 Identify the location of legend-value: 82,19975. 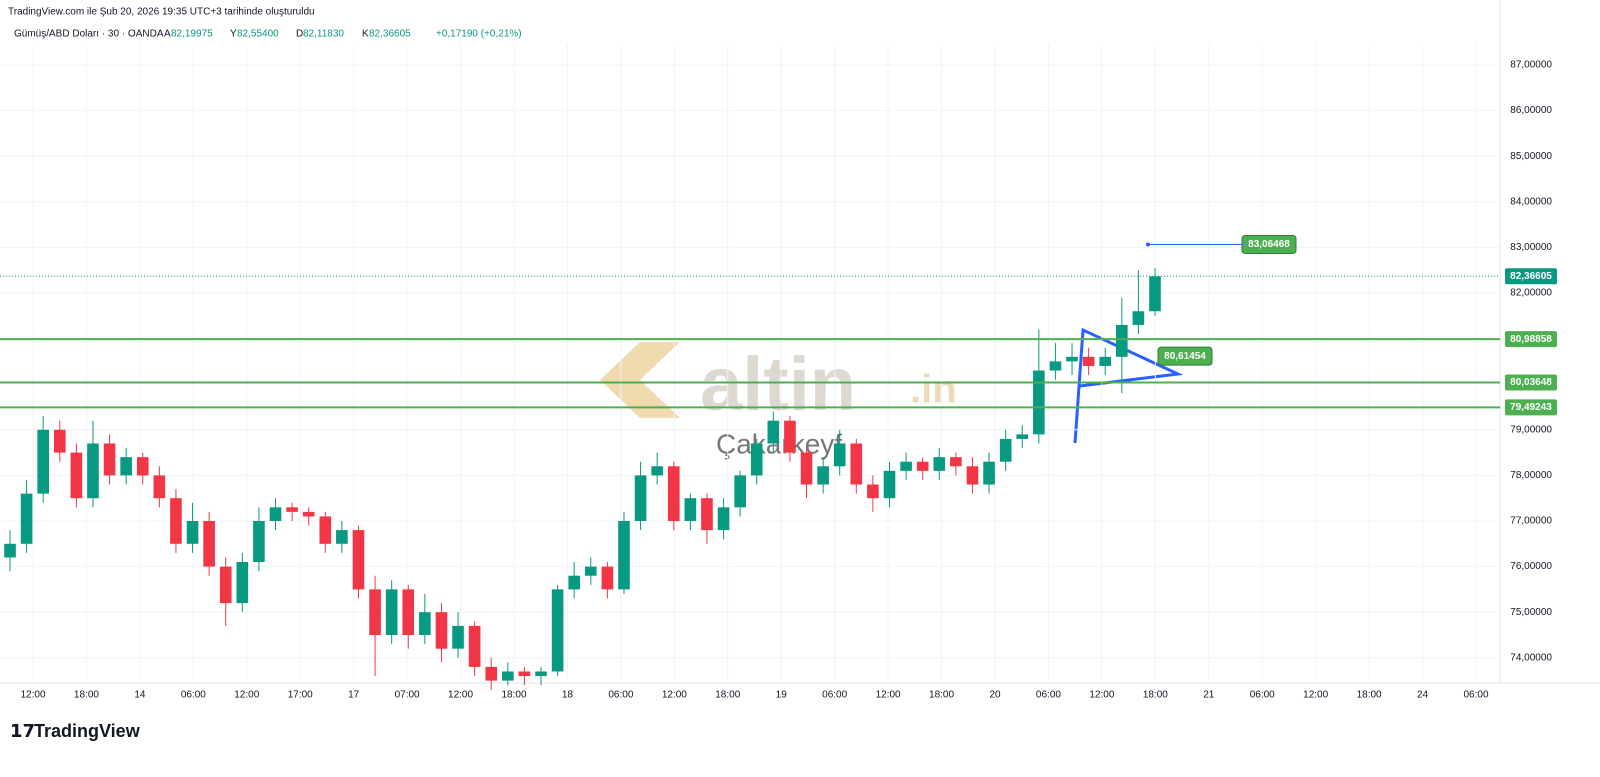
(192, 34).